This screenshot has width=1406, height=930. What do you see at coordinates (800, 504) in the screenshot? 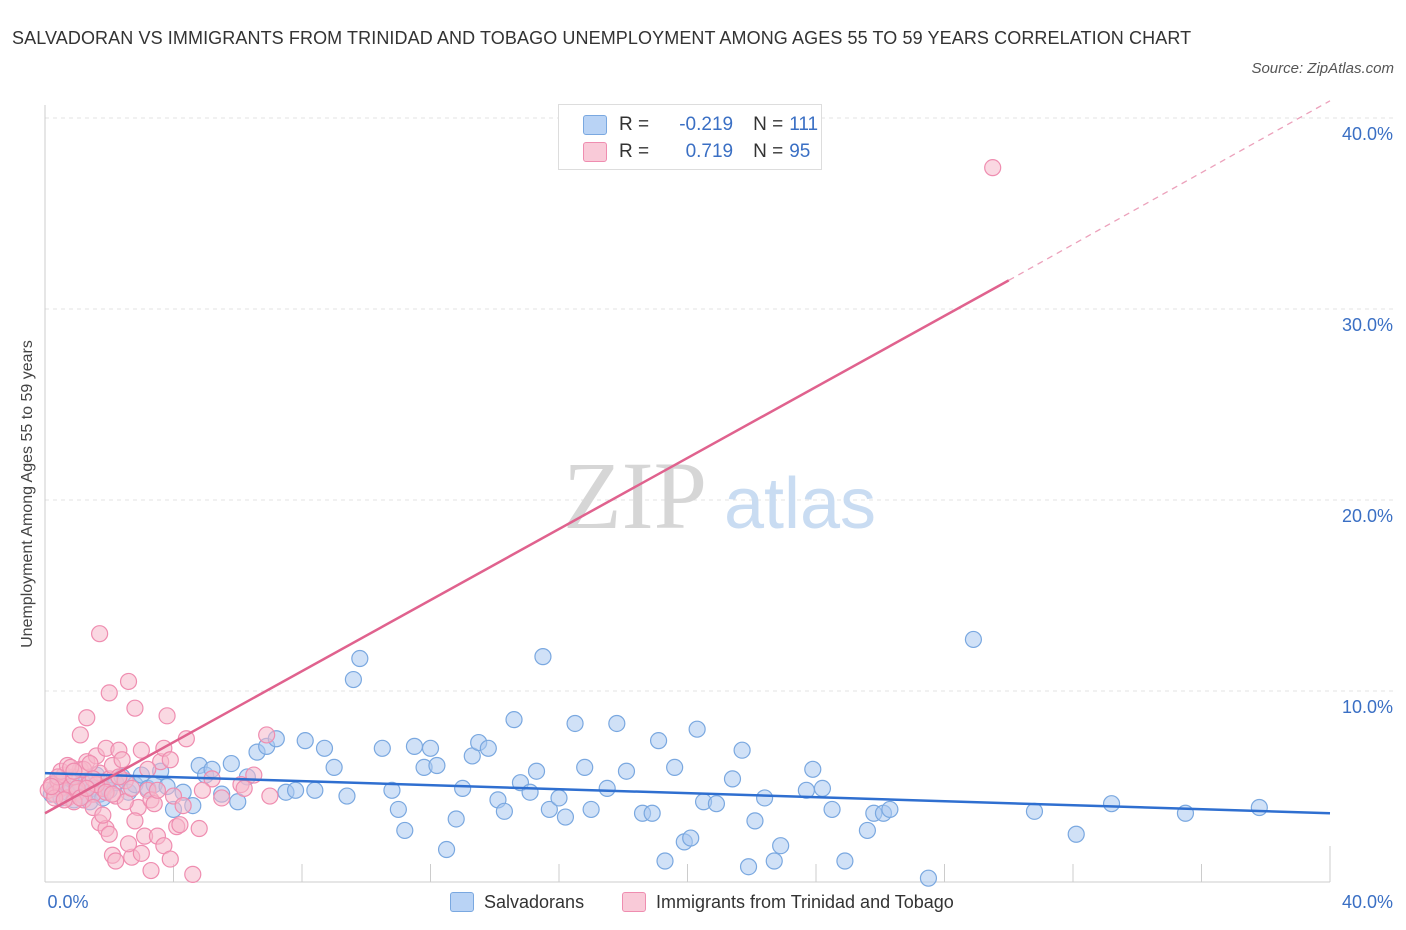
I see `watermark-atlas: atlas` at bounding box center [800, 504].